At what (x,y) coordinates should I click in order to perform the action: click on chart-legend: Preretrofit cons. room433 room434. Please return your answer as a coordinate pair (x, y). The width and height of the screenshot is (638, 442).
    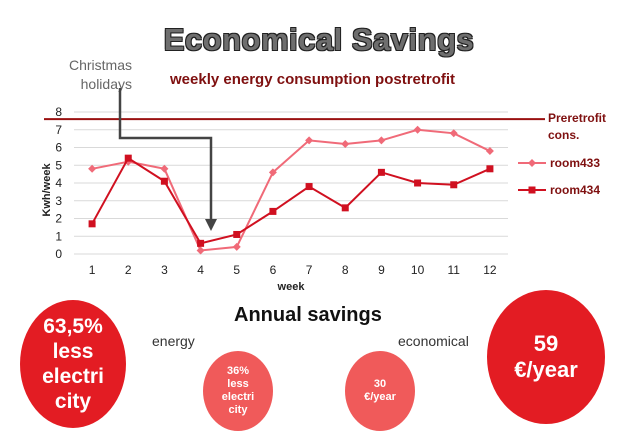
    Looking at the image, I should click on (562, 154).